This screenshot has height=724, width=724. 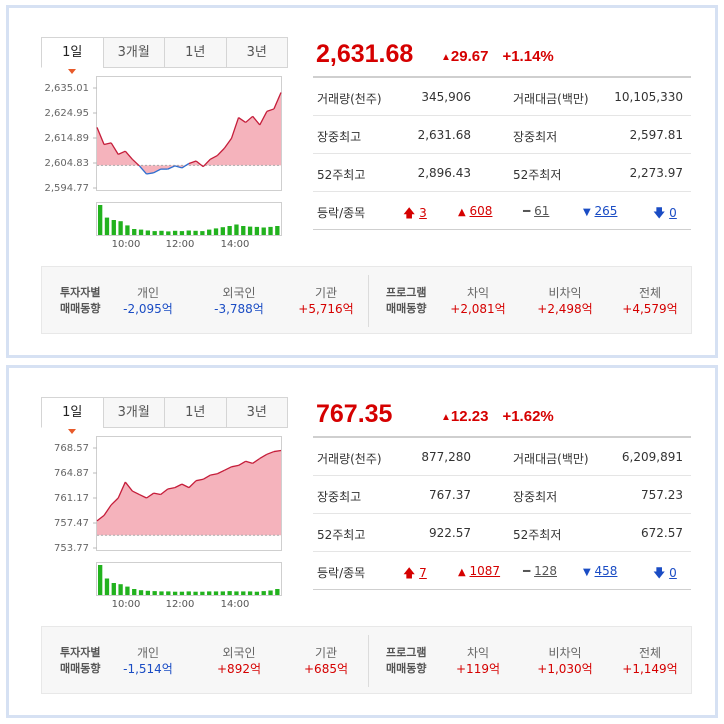 I want to click on program-trend-title: 프로그램 매매동향, so click(x=406, y=661).